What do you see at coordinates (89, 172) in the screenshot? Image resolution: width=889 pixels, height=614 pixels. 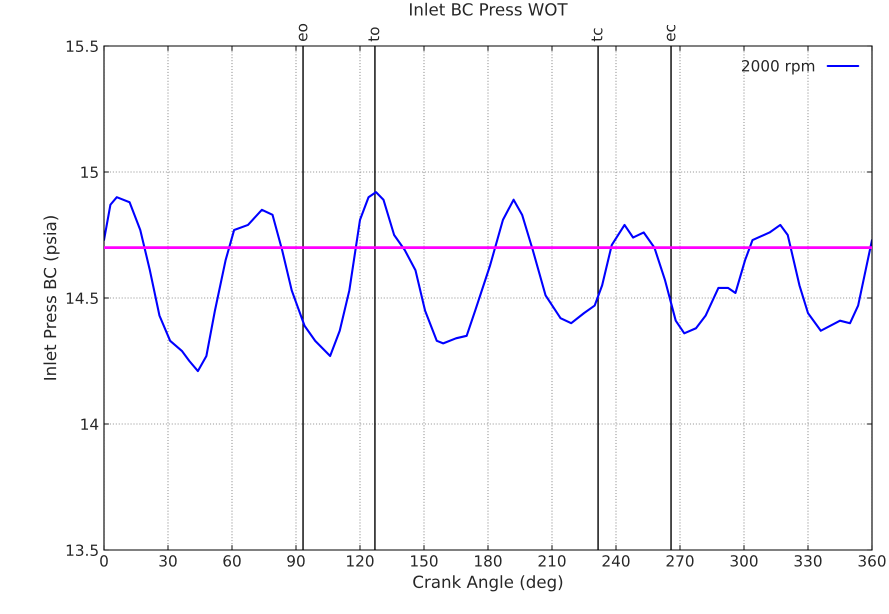 I see `y-tick-label: 15` at bounding box center [89, 172].